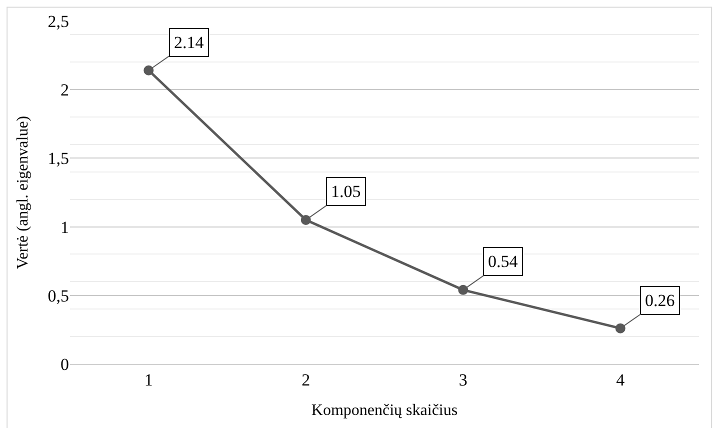  Describe the element at coordinates (189, 42) in the screenshot. I see `data-label: 2.14` at that location.